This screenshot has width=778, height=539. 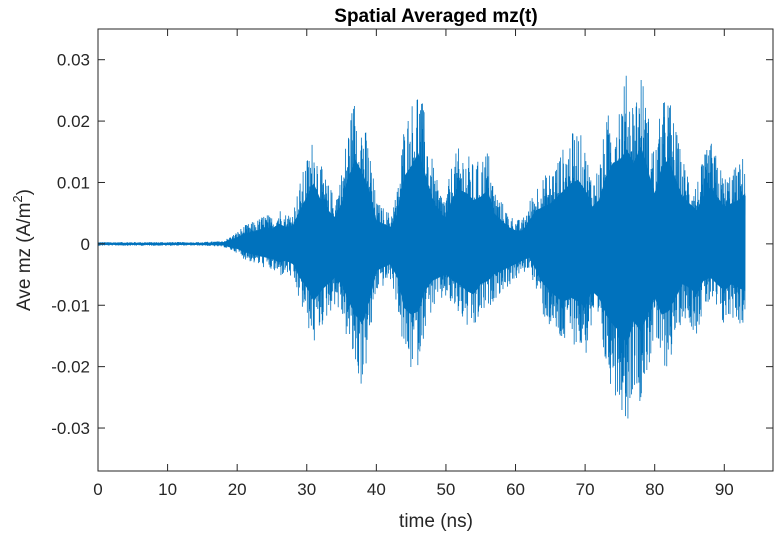 I want to click on x-tick-label: 0, so click(x=97, y=489).